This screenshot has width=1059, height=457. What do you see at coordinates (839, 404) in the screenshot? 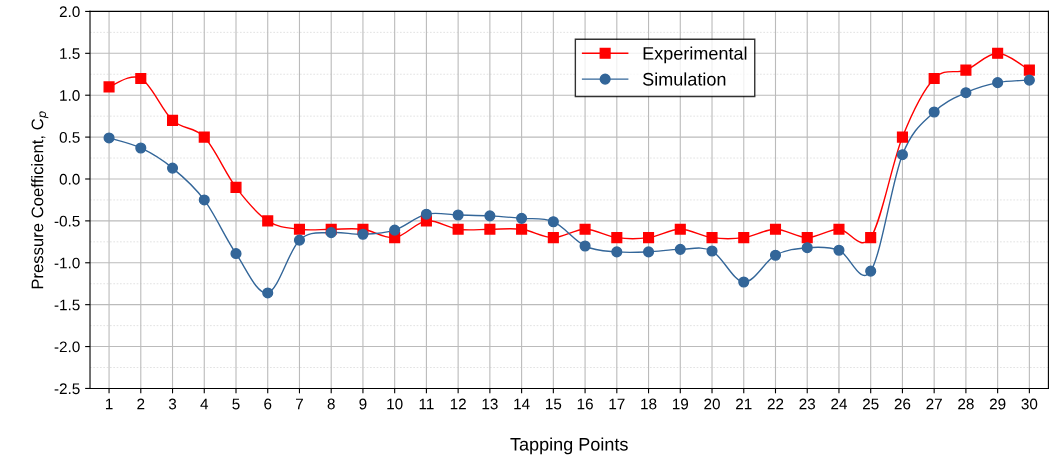
I see `x-tick-label: 24` at bounding box center [839, 404].